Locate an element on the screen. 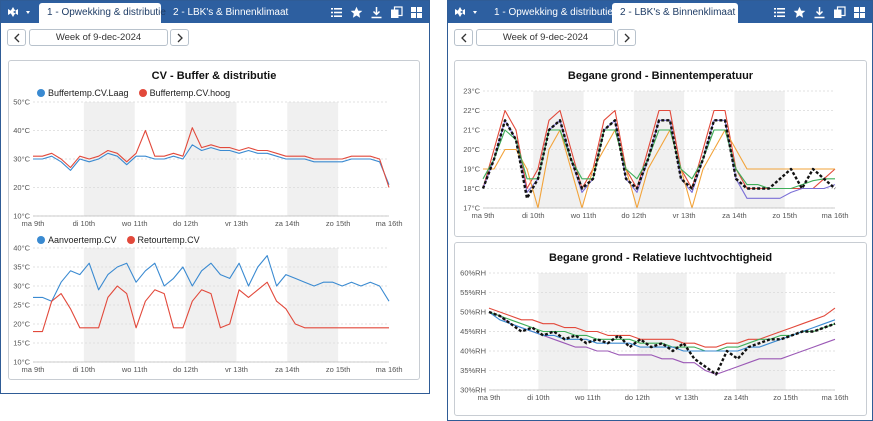 This screenshot has height=421, width=873. chevron-left-icon is located at coordinates (464, 38).